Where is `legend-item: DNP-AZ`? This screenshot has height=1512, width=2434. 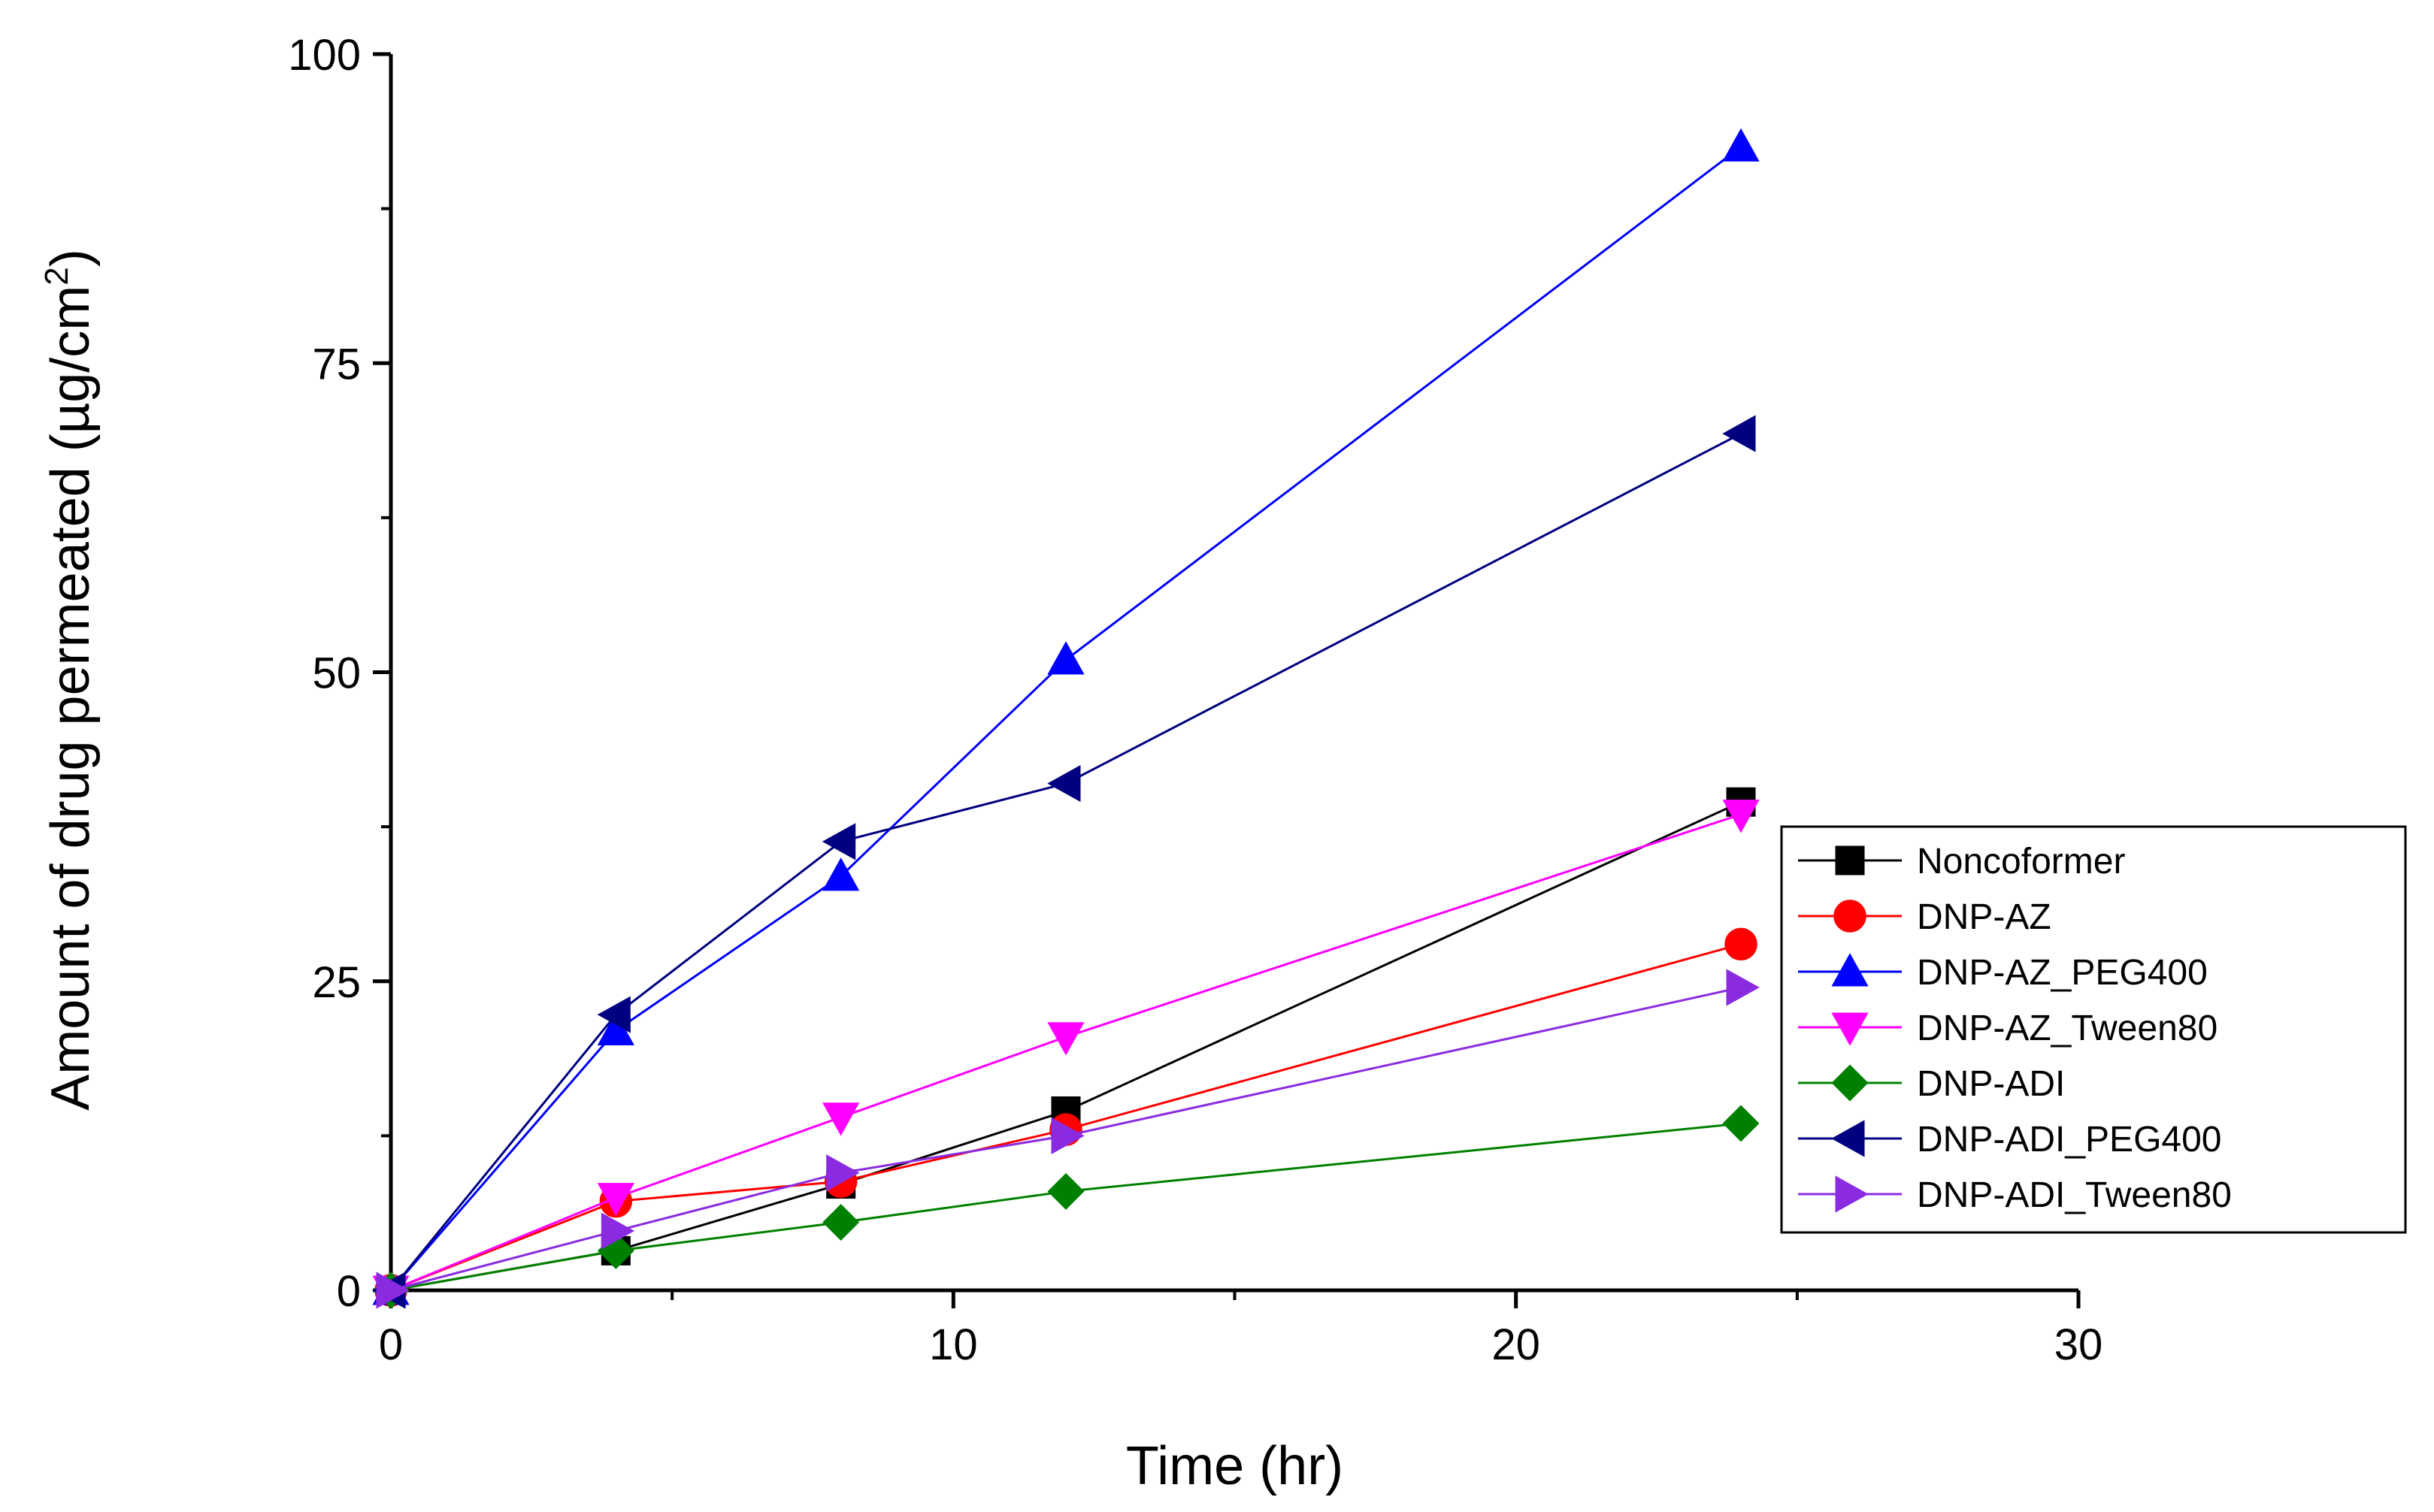
legend-item: DNP-AZ is located at coordinates (1924, 917).